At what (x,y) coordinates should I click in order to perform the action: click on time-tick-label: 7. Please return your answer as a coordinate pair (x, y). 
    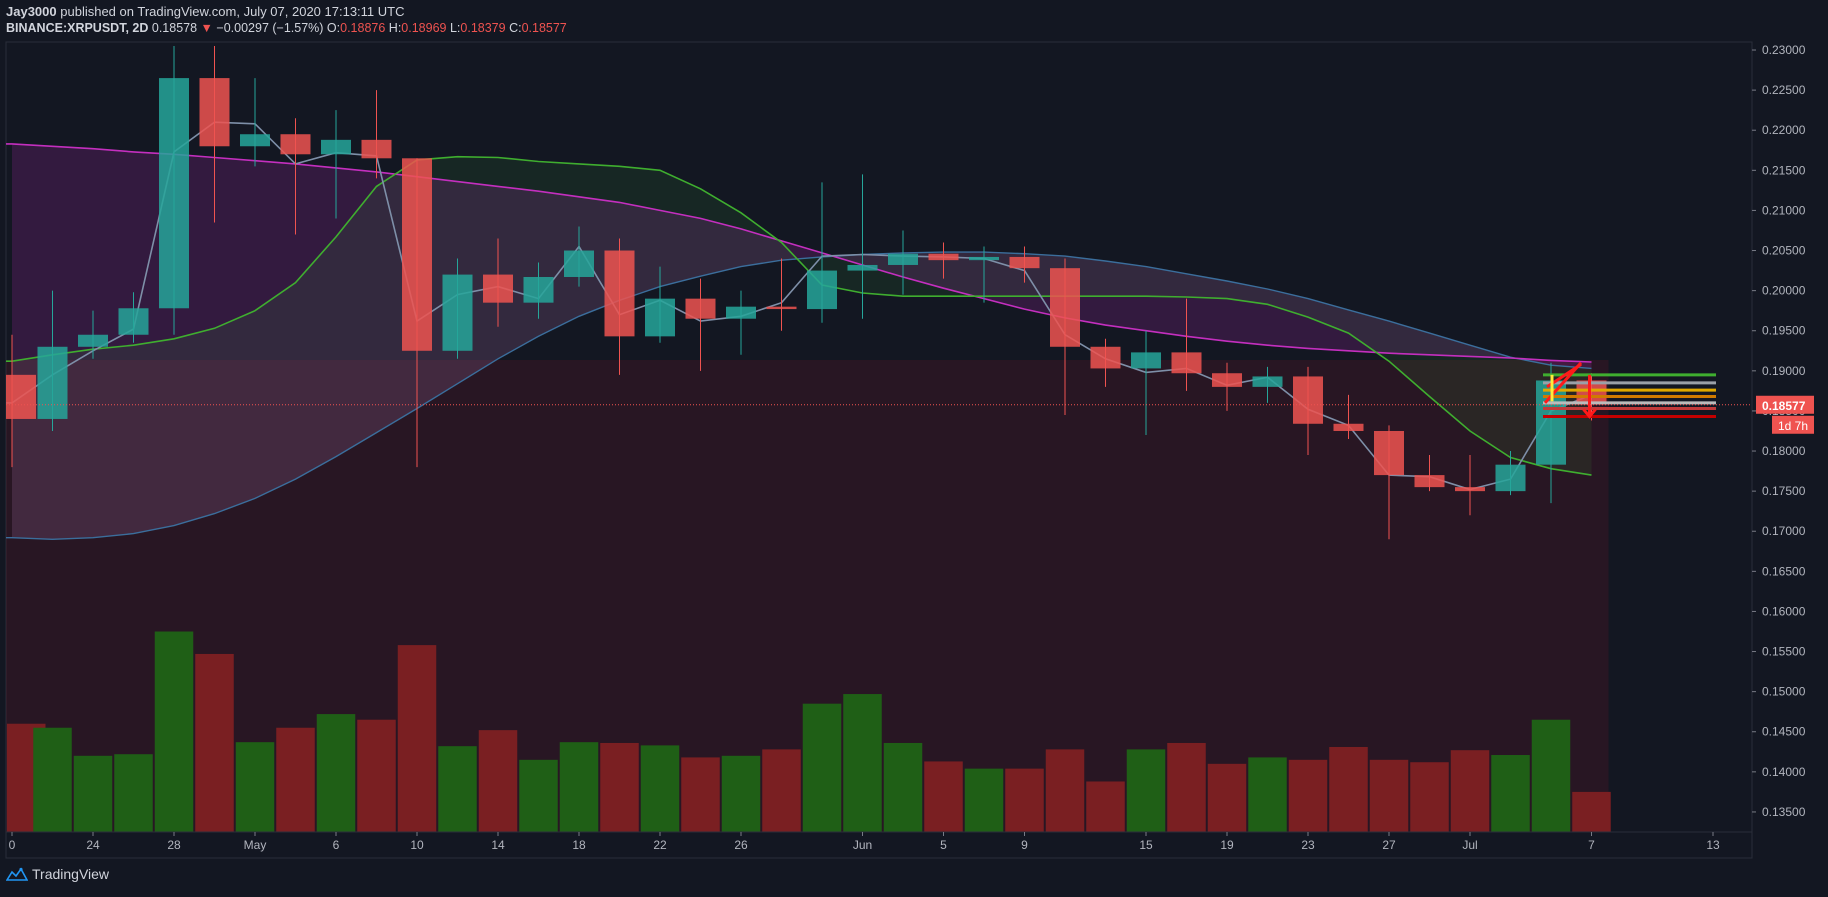
    Looking at the image, I should click on (1591, 845).